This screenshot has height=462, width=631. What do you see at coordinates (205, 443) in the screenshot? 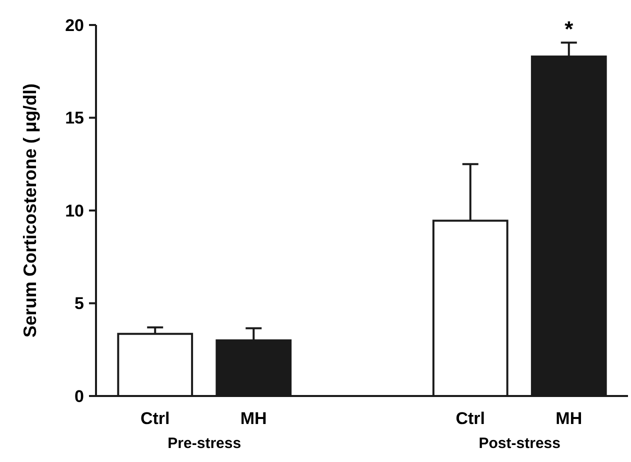
I see `text: Pre-stress` at bounding box center [205, 443].